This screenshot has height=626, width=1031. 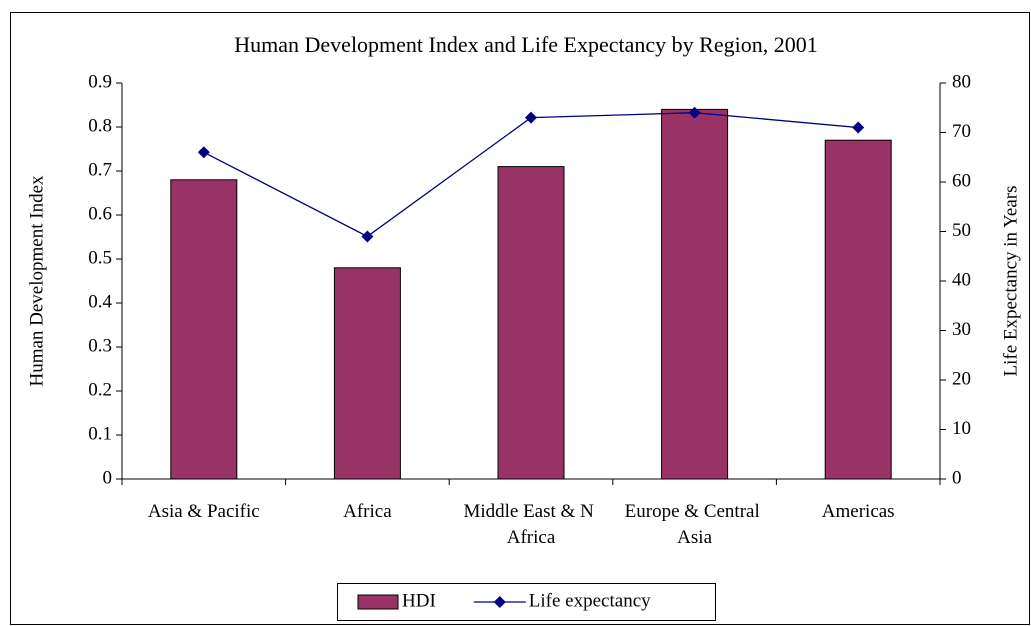 I want to click on y2-tick-label: 0, so click(x=957, y=477).